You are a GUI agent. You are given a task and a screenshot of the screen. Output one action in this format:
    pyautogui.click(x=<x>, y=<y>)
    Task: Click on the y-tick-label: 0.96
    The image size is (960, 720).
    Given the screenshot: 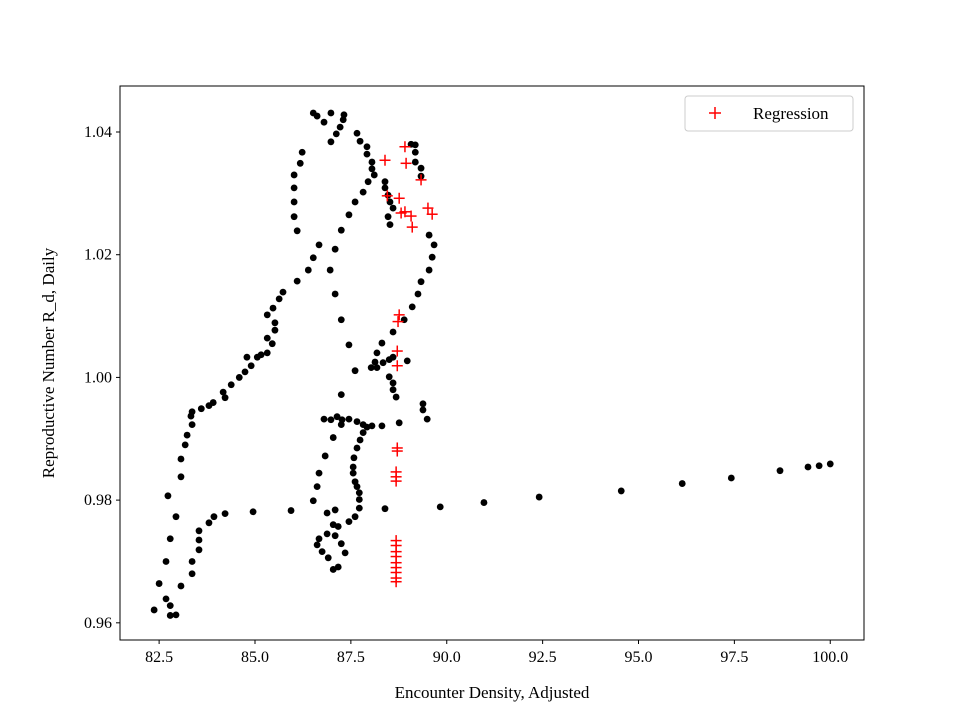 What is the action you would take?
    pyautogui.click(x=98, y=623)
    